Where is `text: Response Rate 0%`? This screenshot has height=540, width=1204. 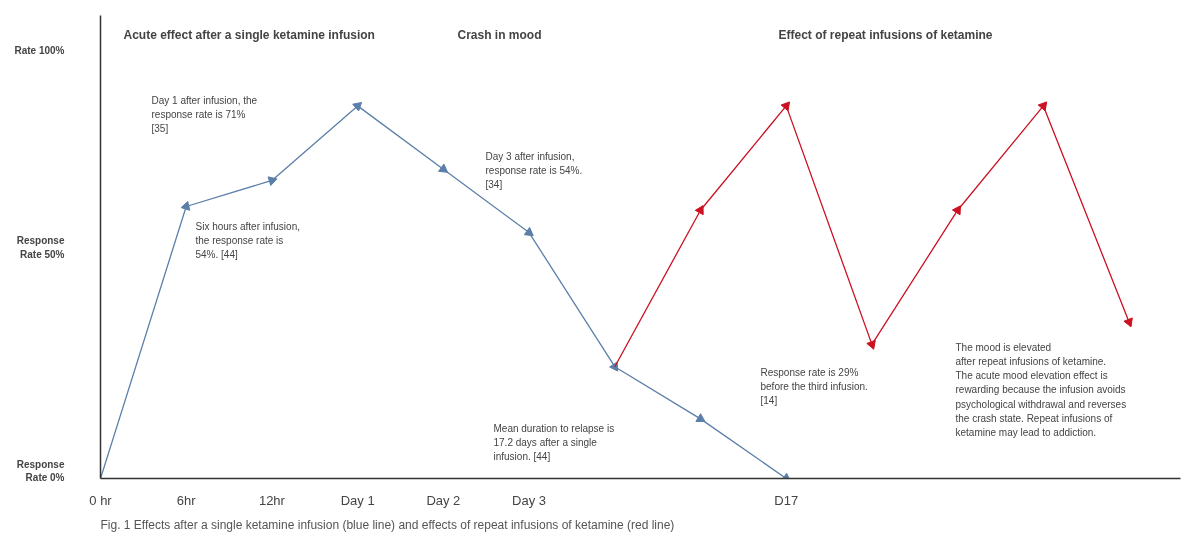 text: Response Rate 0% is located at coordinates (40, 471).